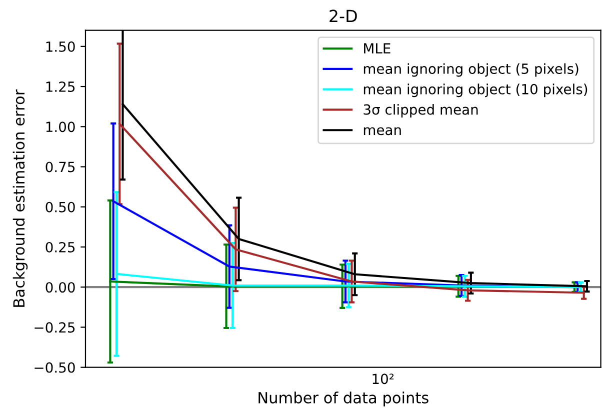 The width and height of the screenshot is (602, 416). What do you see at coordinates (382, 131) in the screenshot?
I see `legend-label: mean` at bounding box center [382, 131].